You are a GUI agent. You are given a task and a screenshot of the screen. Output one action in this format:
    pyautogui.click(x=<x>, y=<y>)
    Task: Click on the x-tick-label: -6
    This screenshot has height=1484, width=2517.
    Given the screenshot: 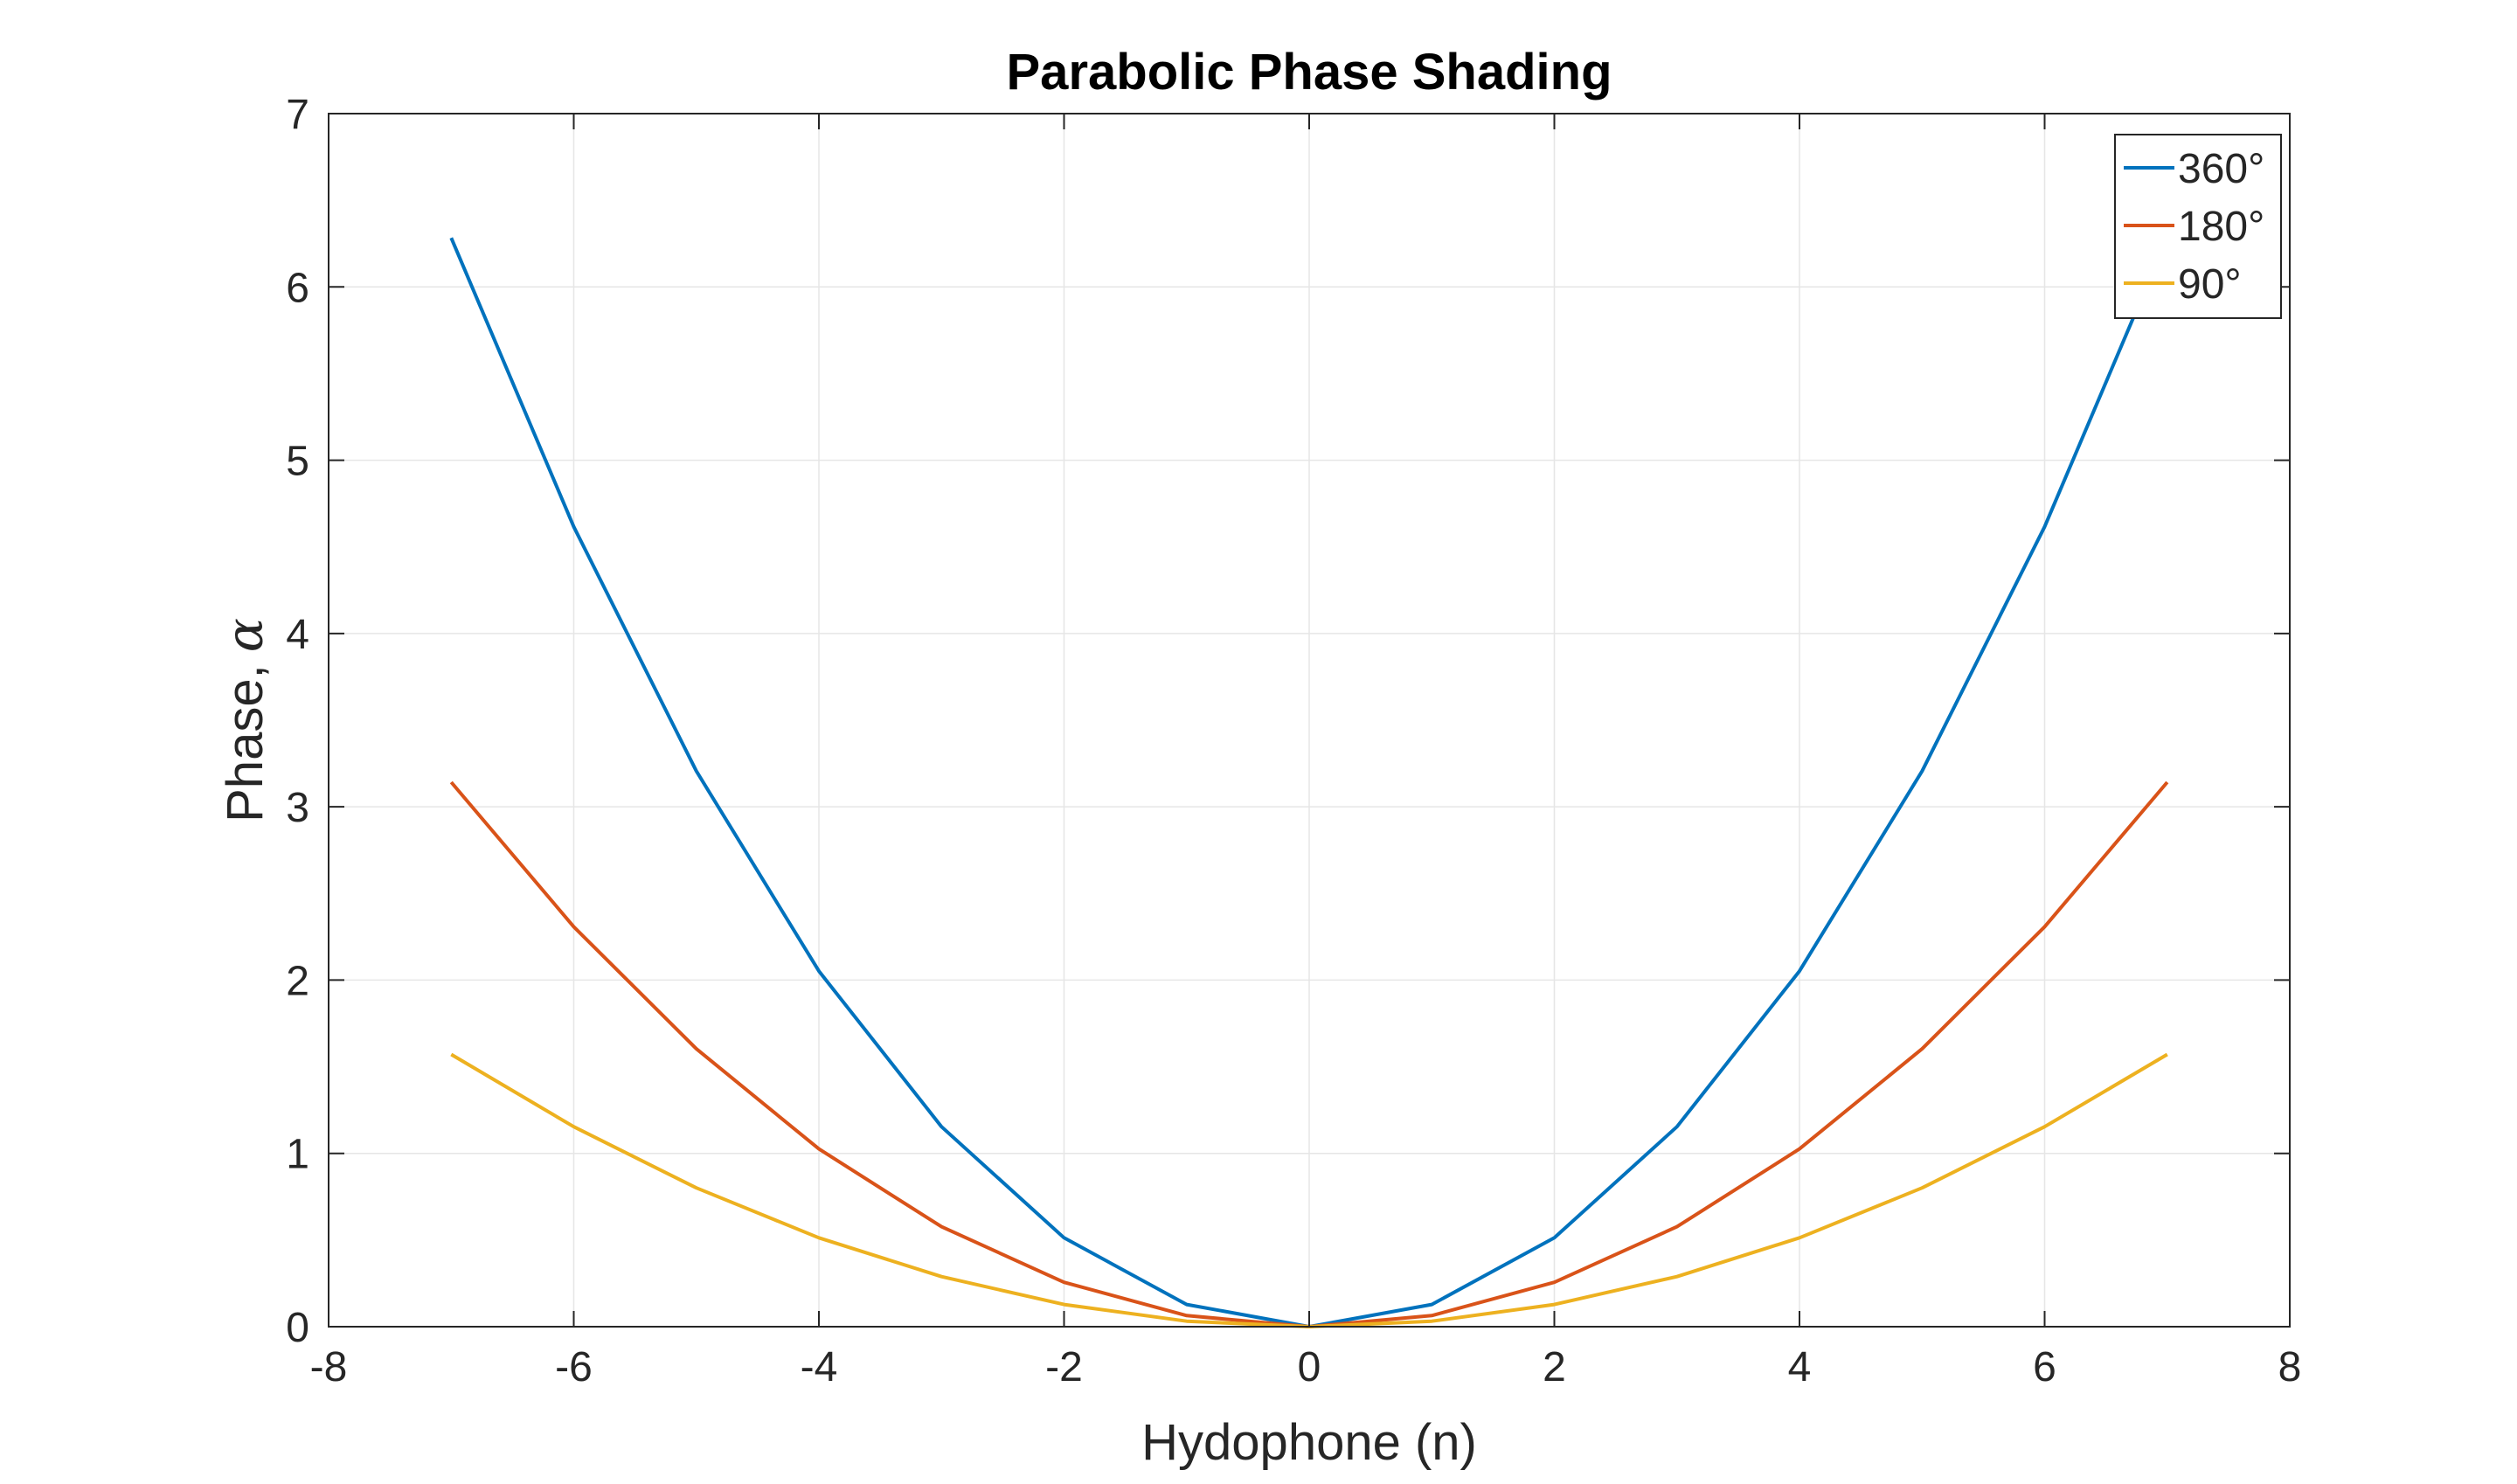 What is the action you would take?
    pyautogui.click(x=574, y=1367)
    